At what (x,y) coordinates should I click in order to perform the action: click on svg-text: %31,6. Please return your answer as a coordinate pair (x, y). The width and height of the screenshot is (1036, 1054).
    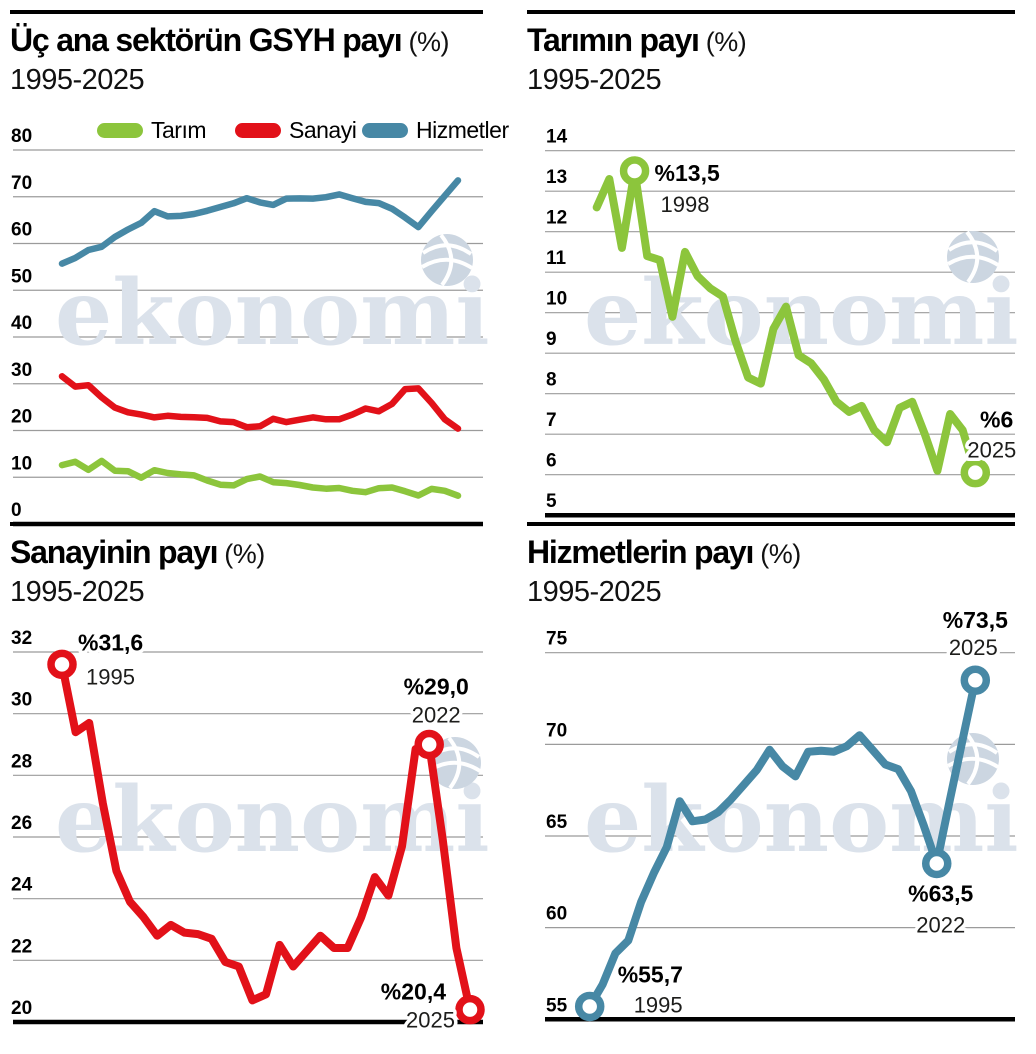
    Looking at the image, I should click on (110, 642).